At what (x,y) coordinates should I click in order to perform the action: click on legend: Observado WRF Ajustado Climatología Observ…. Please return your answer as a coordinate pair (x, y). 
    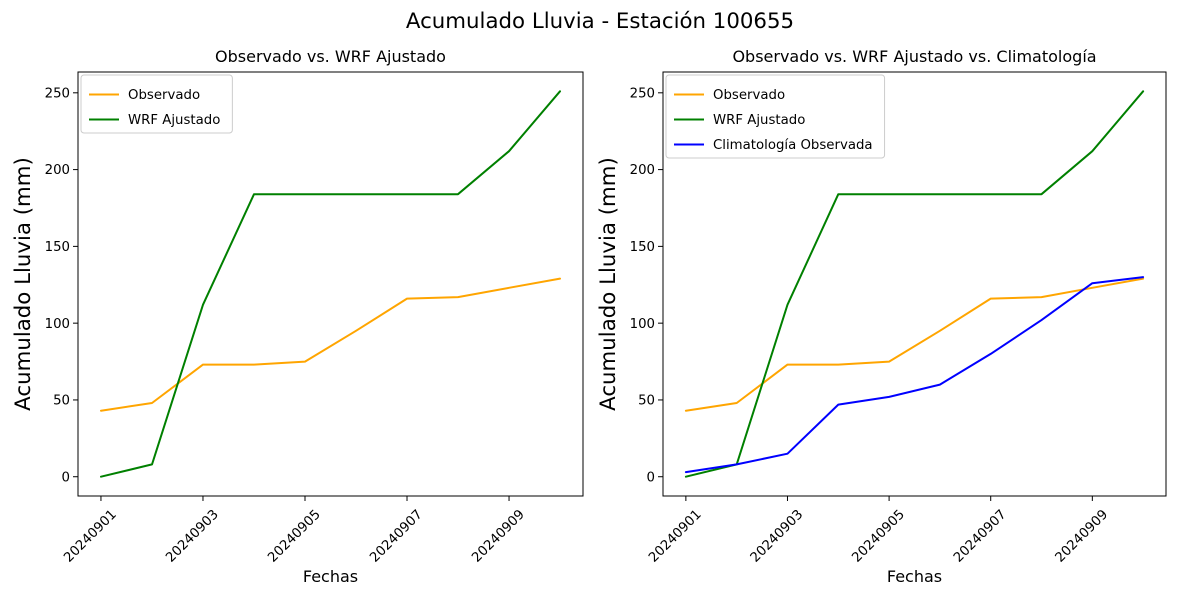
    Looking at the image, I should click on (775, 116).